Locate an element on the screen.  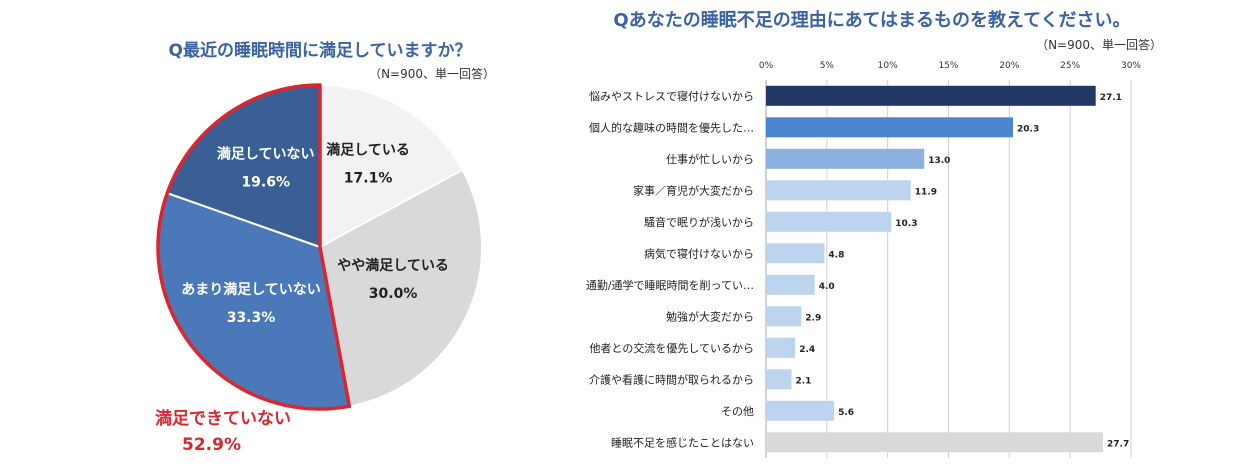
category-label: 悩みやストレスで寝付けないから is located at coordinates (671, 96).